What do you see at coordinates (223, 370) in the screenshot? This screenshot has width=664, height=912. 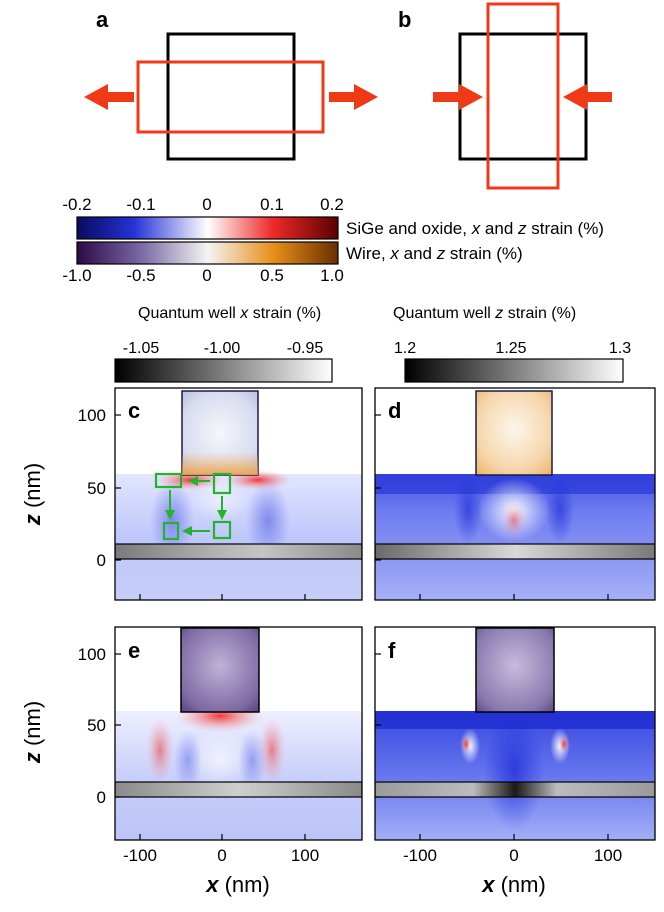 I see `qw-x-colorbar-bar` at bounding box center [223, 370].